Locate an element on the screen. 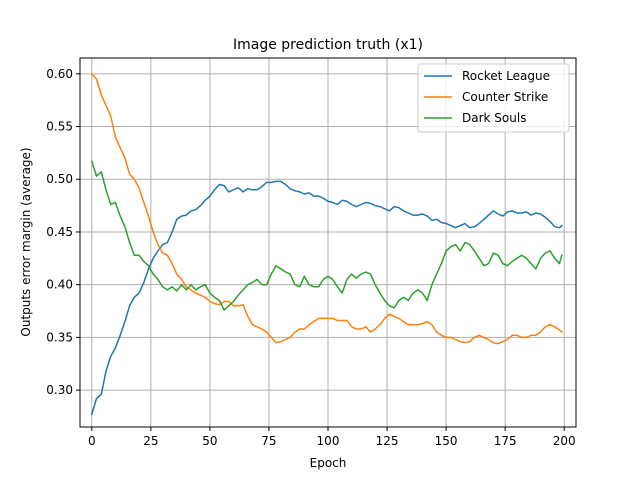  y-axis-ticks: 0.30 0.35 0.40 0.45 0.50 0.55 0.60 is located at coordinates (63, 232).